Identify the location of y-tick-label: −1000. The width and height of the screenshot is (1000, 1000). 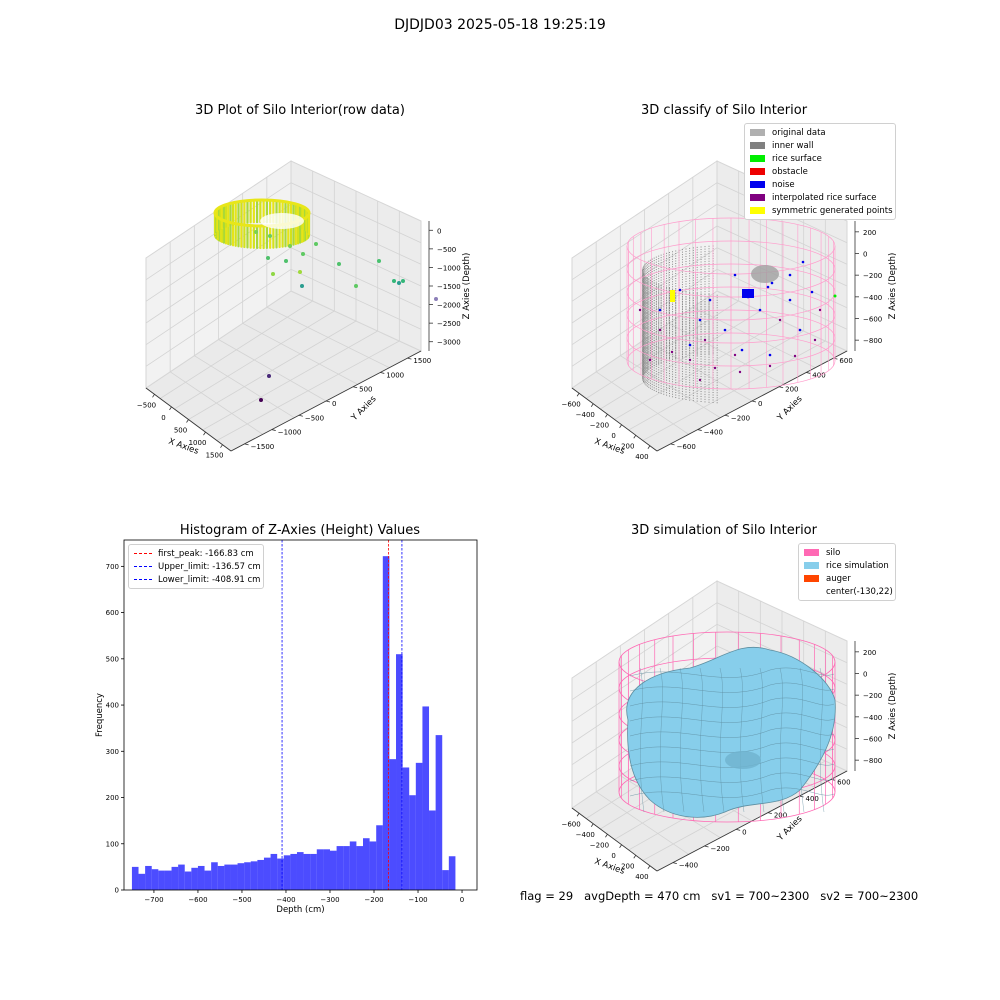
(290, 433).